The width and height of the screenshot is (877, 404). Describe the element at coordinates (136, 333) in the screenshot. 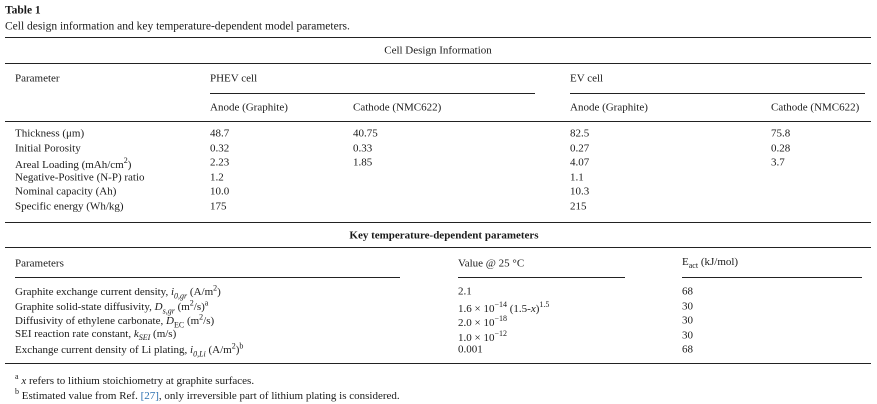

I see `text-segment: k` at that location.